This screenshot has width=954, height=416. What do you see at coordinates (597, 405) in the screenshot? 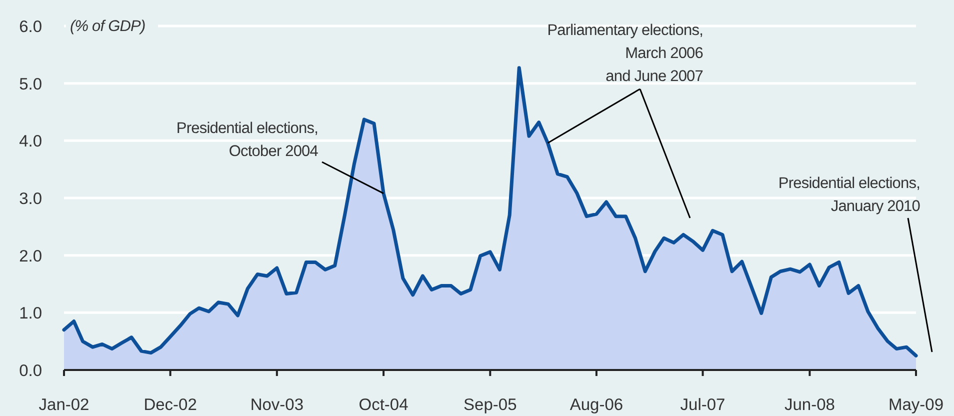
I see `x-tick-label: Aug-06` at bounding box center [597, 405].